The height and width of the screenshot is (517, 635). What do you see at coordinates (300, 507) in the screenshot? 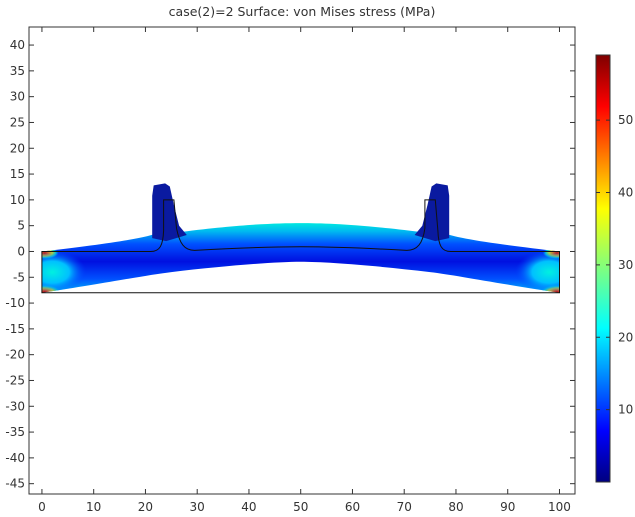
I see `x-tick-label: 50` at bounding box center [300, 507].